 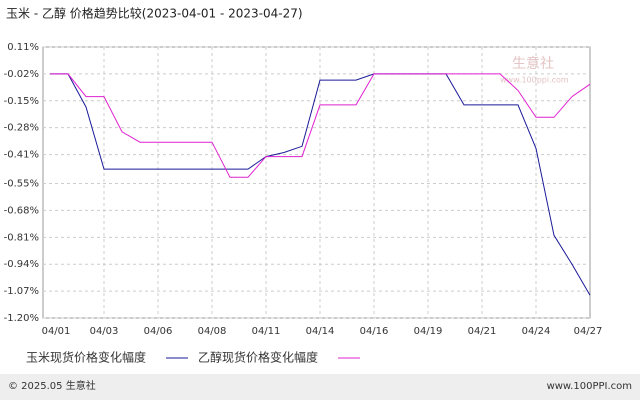 I want to click on footer-right: www.100PPI.com, so click(x=589, y=386).